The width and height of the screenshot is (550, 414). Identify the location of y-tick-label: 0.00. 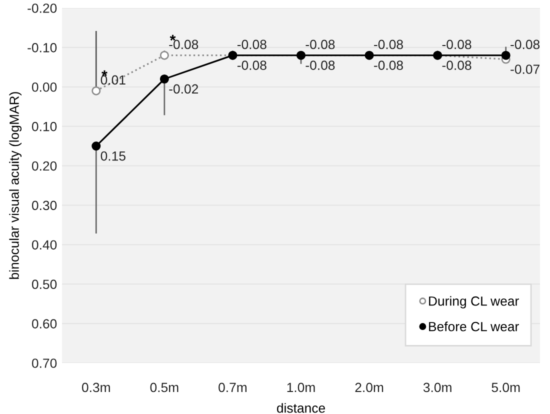
(44, 87).